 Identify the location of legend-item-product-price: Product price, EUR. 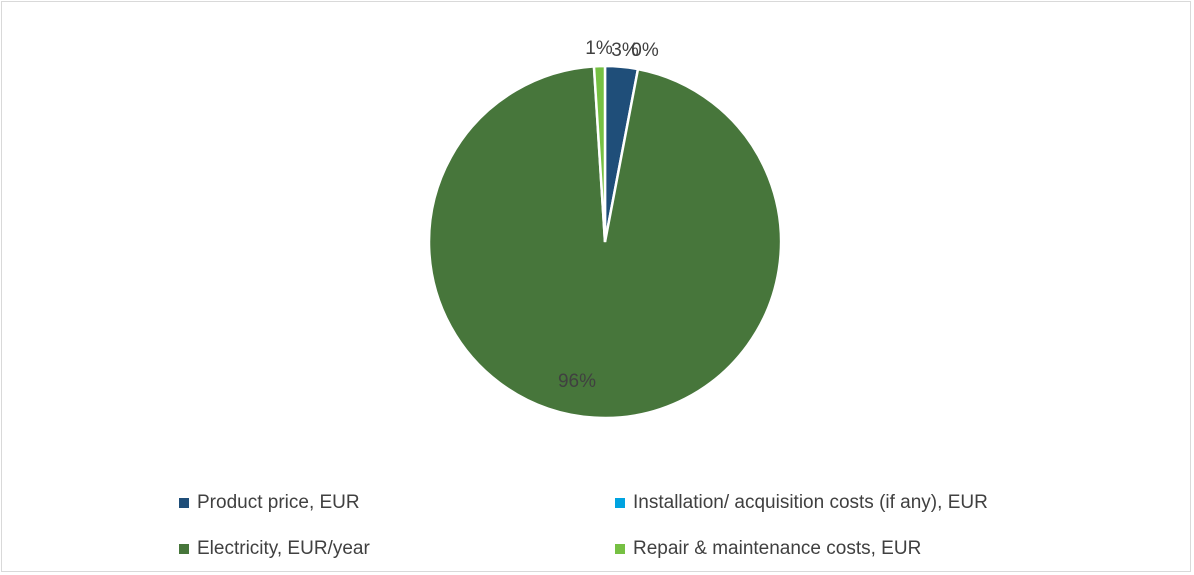
(269, 503).